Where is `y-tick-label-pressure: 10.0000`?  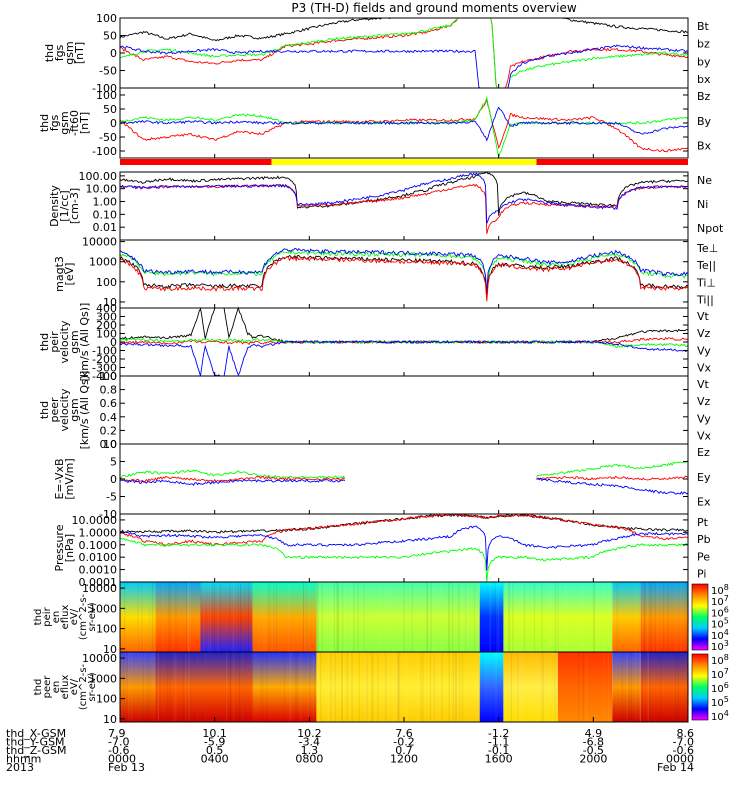
y-tick-label-pressure: 10.0000 is located at coordinates (95, 520).